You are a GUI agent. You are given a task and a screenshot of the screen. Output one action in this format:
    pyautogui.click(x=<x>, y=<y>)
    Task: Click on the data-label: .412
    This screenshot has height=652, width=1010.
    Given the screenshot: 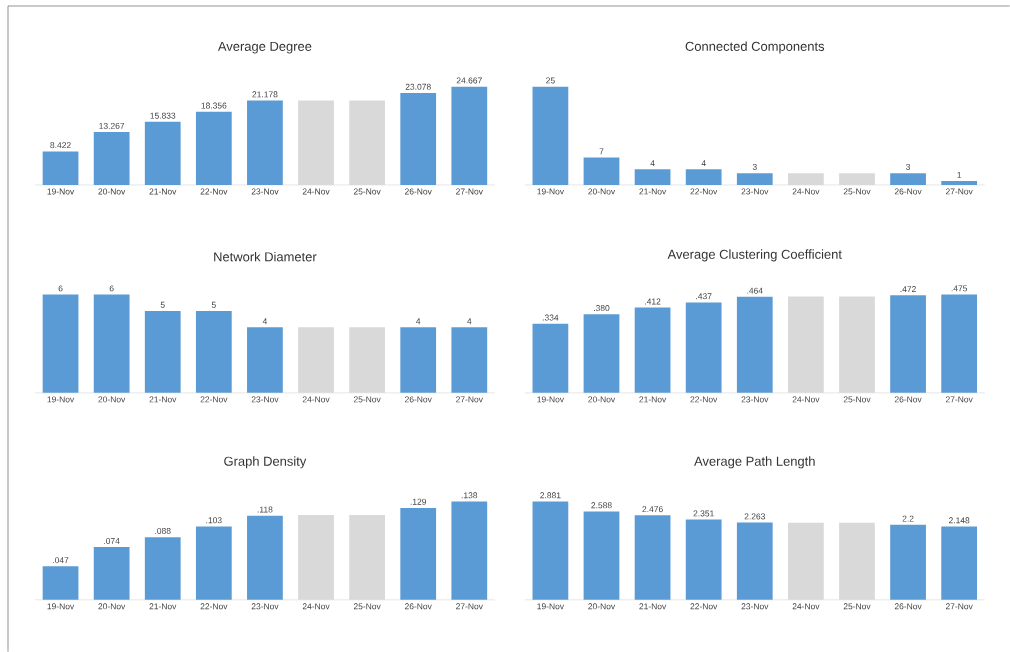 What is the action you would take?
    pyautogui.click(x=653, y=301)
    